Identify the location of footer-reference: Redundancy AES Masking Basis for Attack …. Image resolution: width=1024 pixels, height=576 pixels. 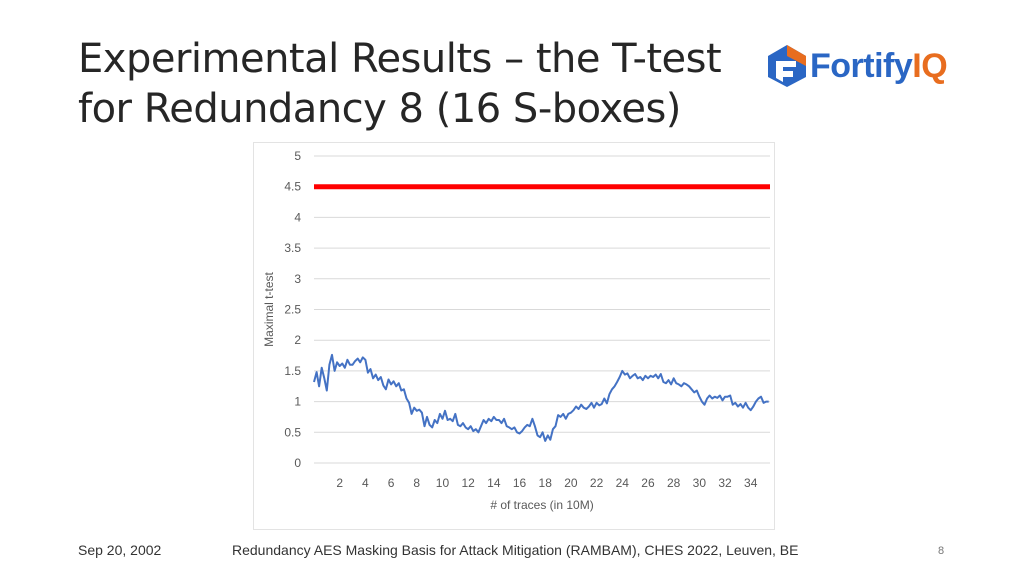
(515, 550).